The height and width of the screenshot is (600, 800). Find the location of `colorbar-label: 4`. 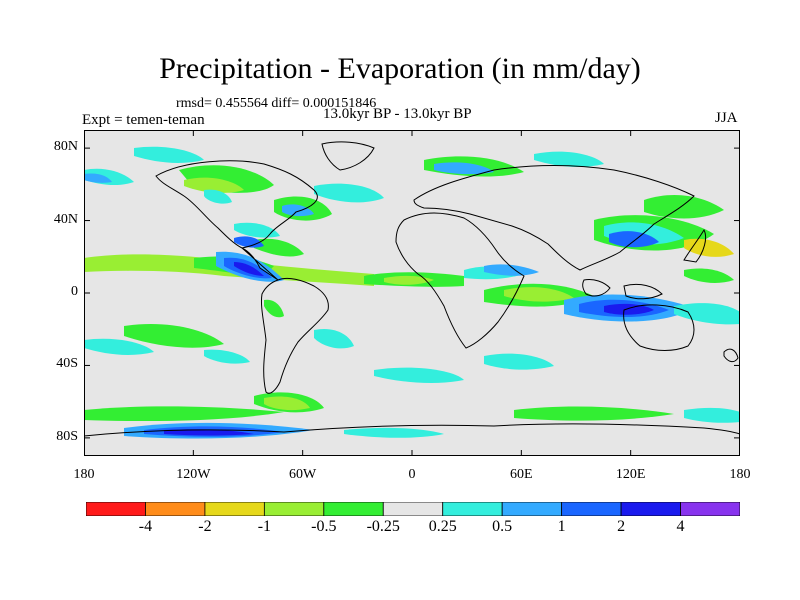

colorbar-label: 4 is located at coordinates (680, 526).